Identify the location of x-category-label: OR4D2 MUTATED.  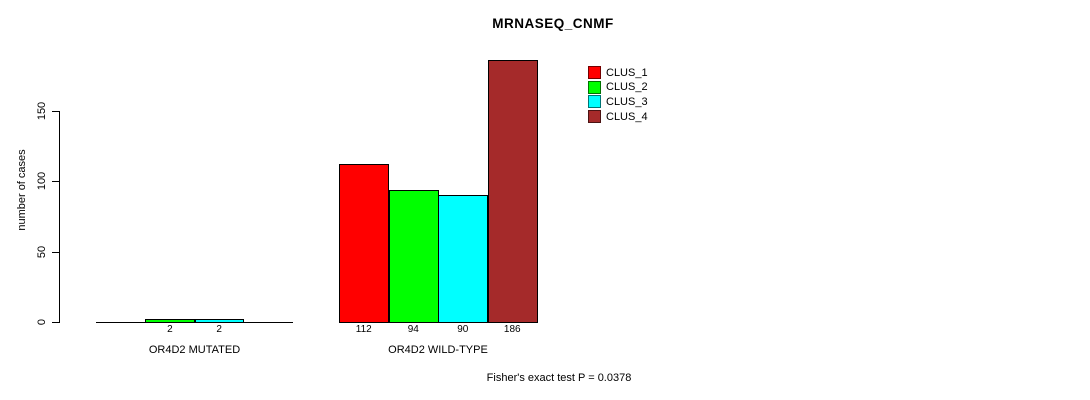
(194, 350).